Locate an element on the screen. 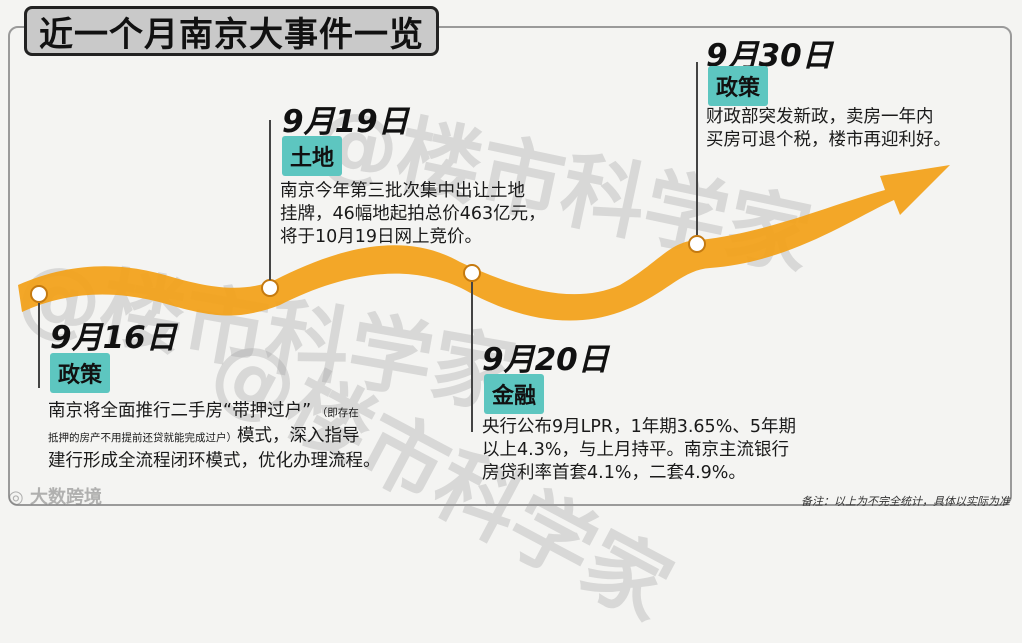 The height and width of the screenshot is (643, 1022). event-desc-2-line-1: 南京今年第三批次集中出让土地 is located at coordinates (402, 191).